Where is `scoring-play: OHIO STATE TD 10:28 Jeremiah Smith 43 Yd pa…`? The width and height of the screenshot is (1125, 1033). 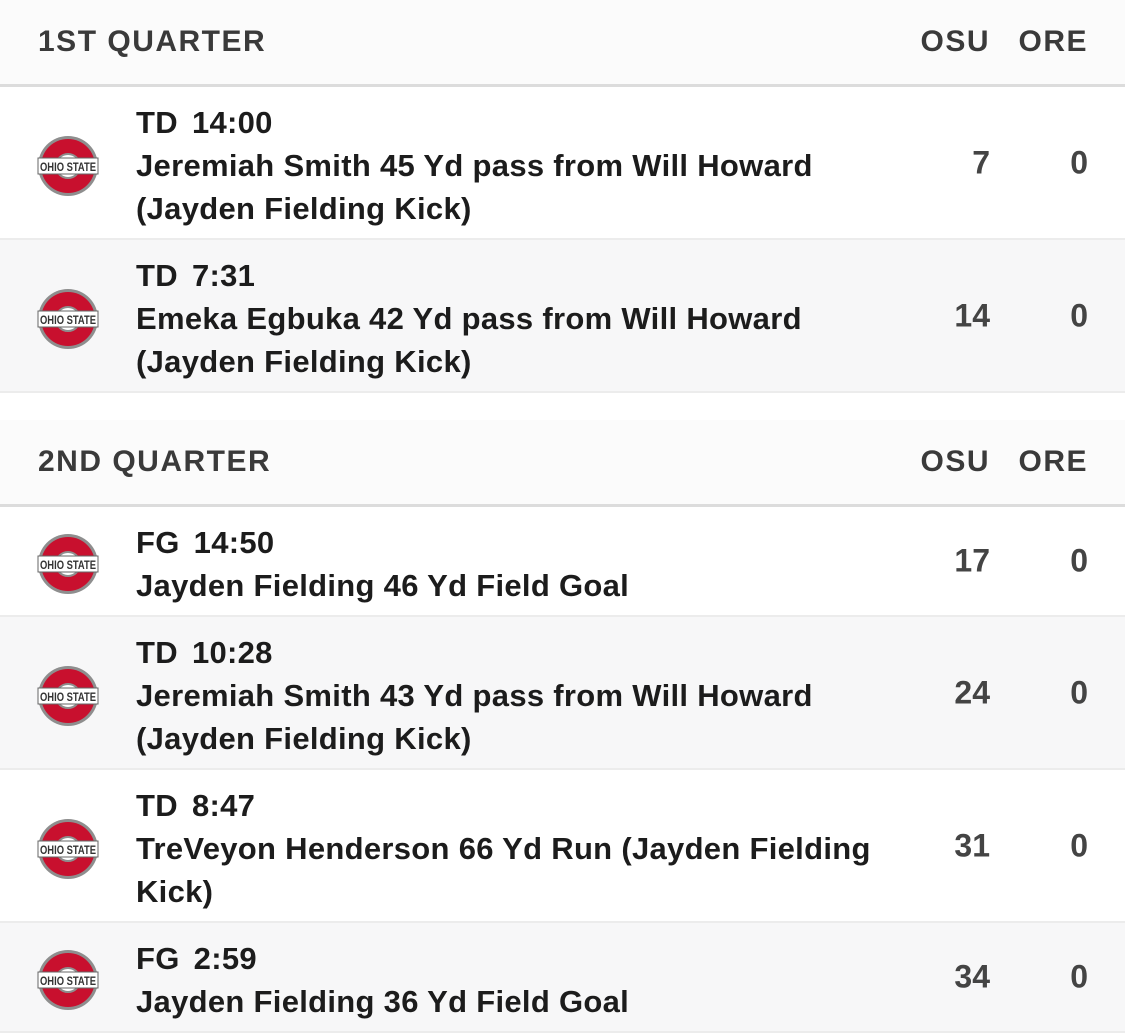 scoring-play: OHIO STATE TD 10:28 Jeremiah Smith 43 Yd pa… is located at coordinates (562, 693).